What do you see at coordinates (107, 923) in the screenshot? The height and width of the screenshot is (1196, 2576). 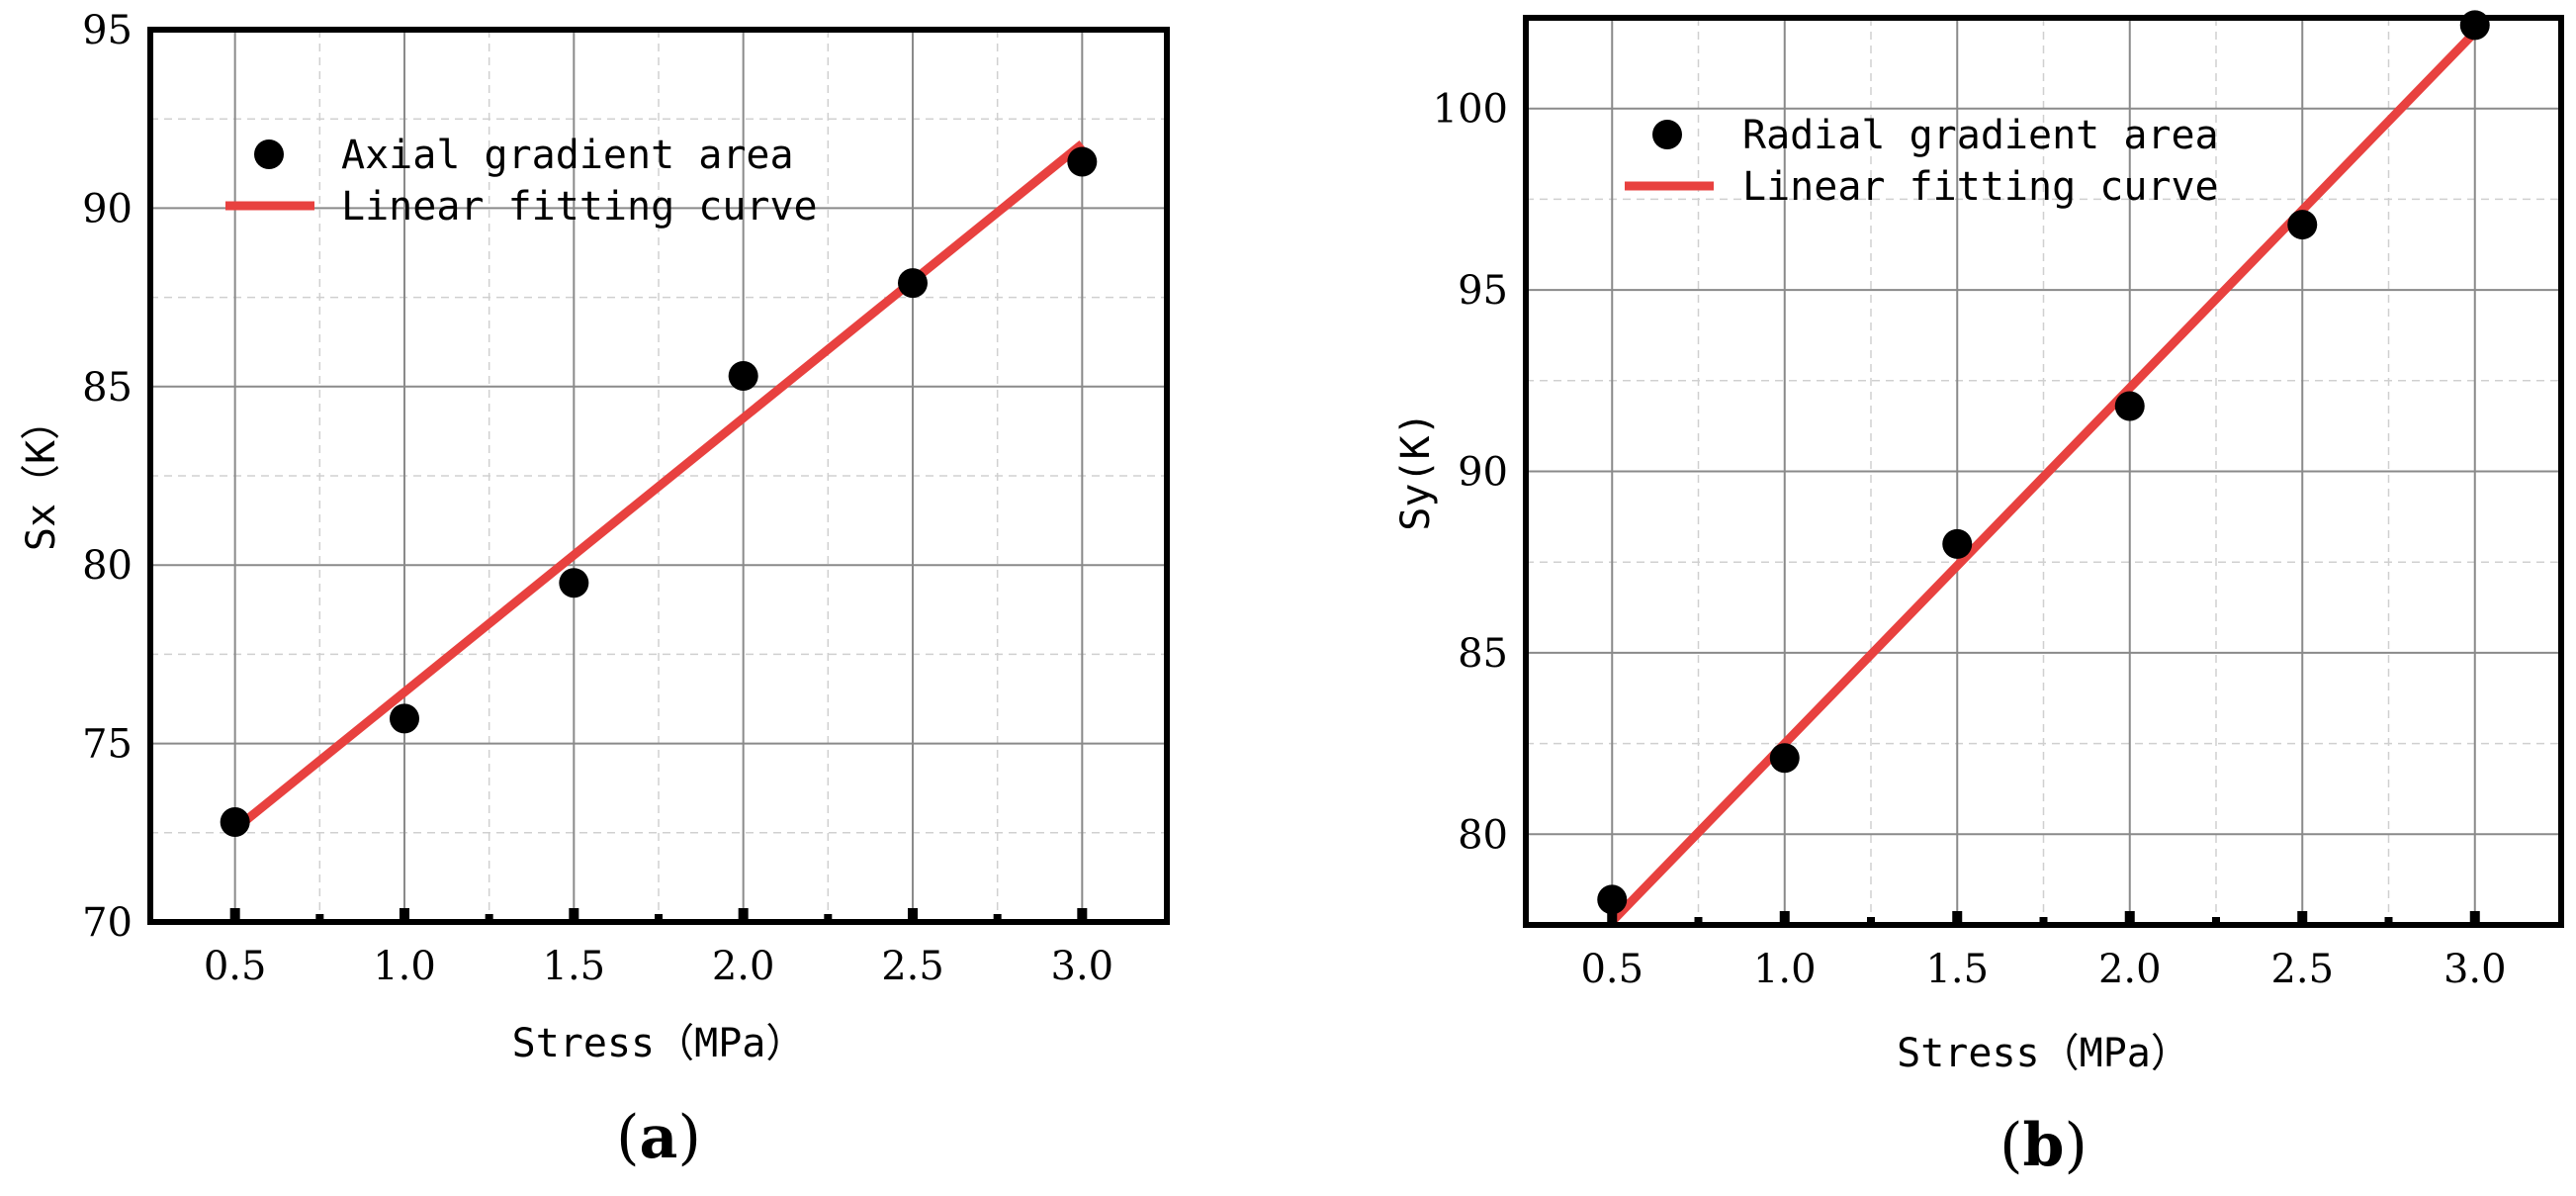 I see `y-tick-label: 70` at bounding box center [107, 923].